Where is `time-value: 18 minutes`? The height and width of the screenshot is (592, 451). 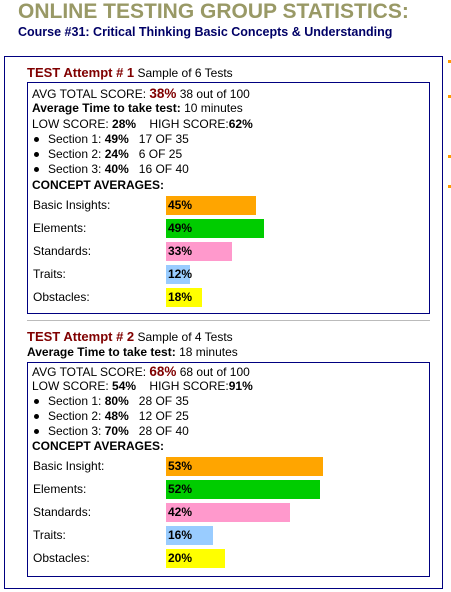 time-value: 18 minutes is located at coordinates (208, 352).